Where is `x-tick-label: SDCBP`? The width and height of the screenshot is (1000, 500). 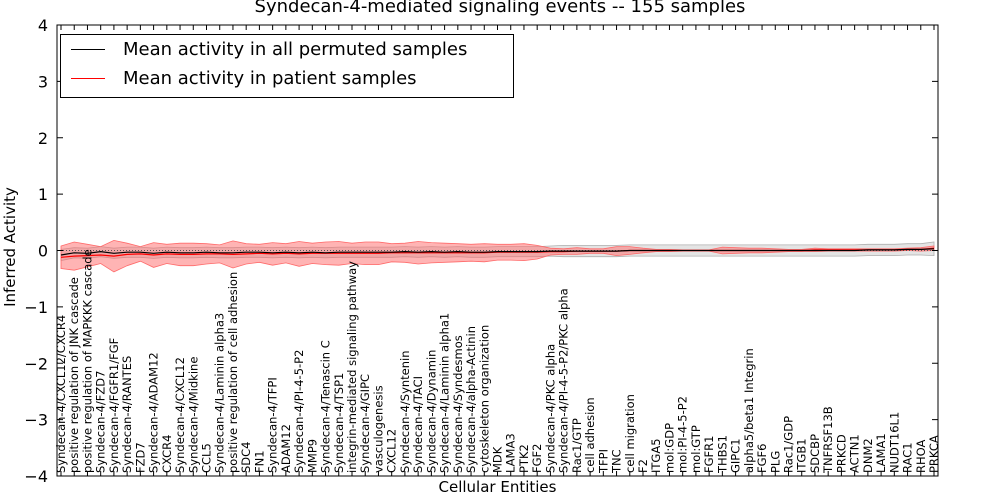
x-tick-label: SDCBP is located at coordinates (815, 453).